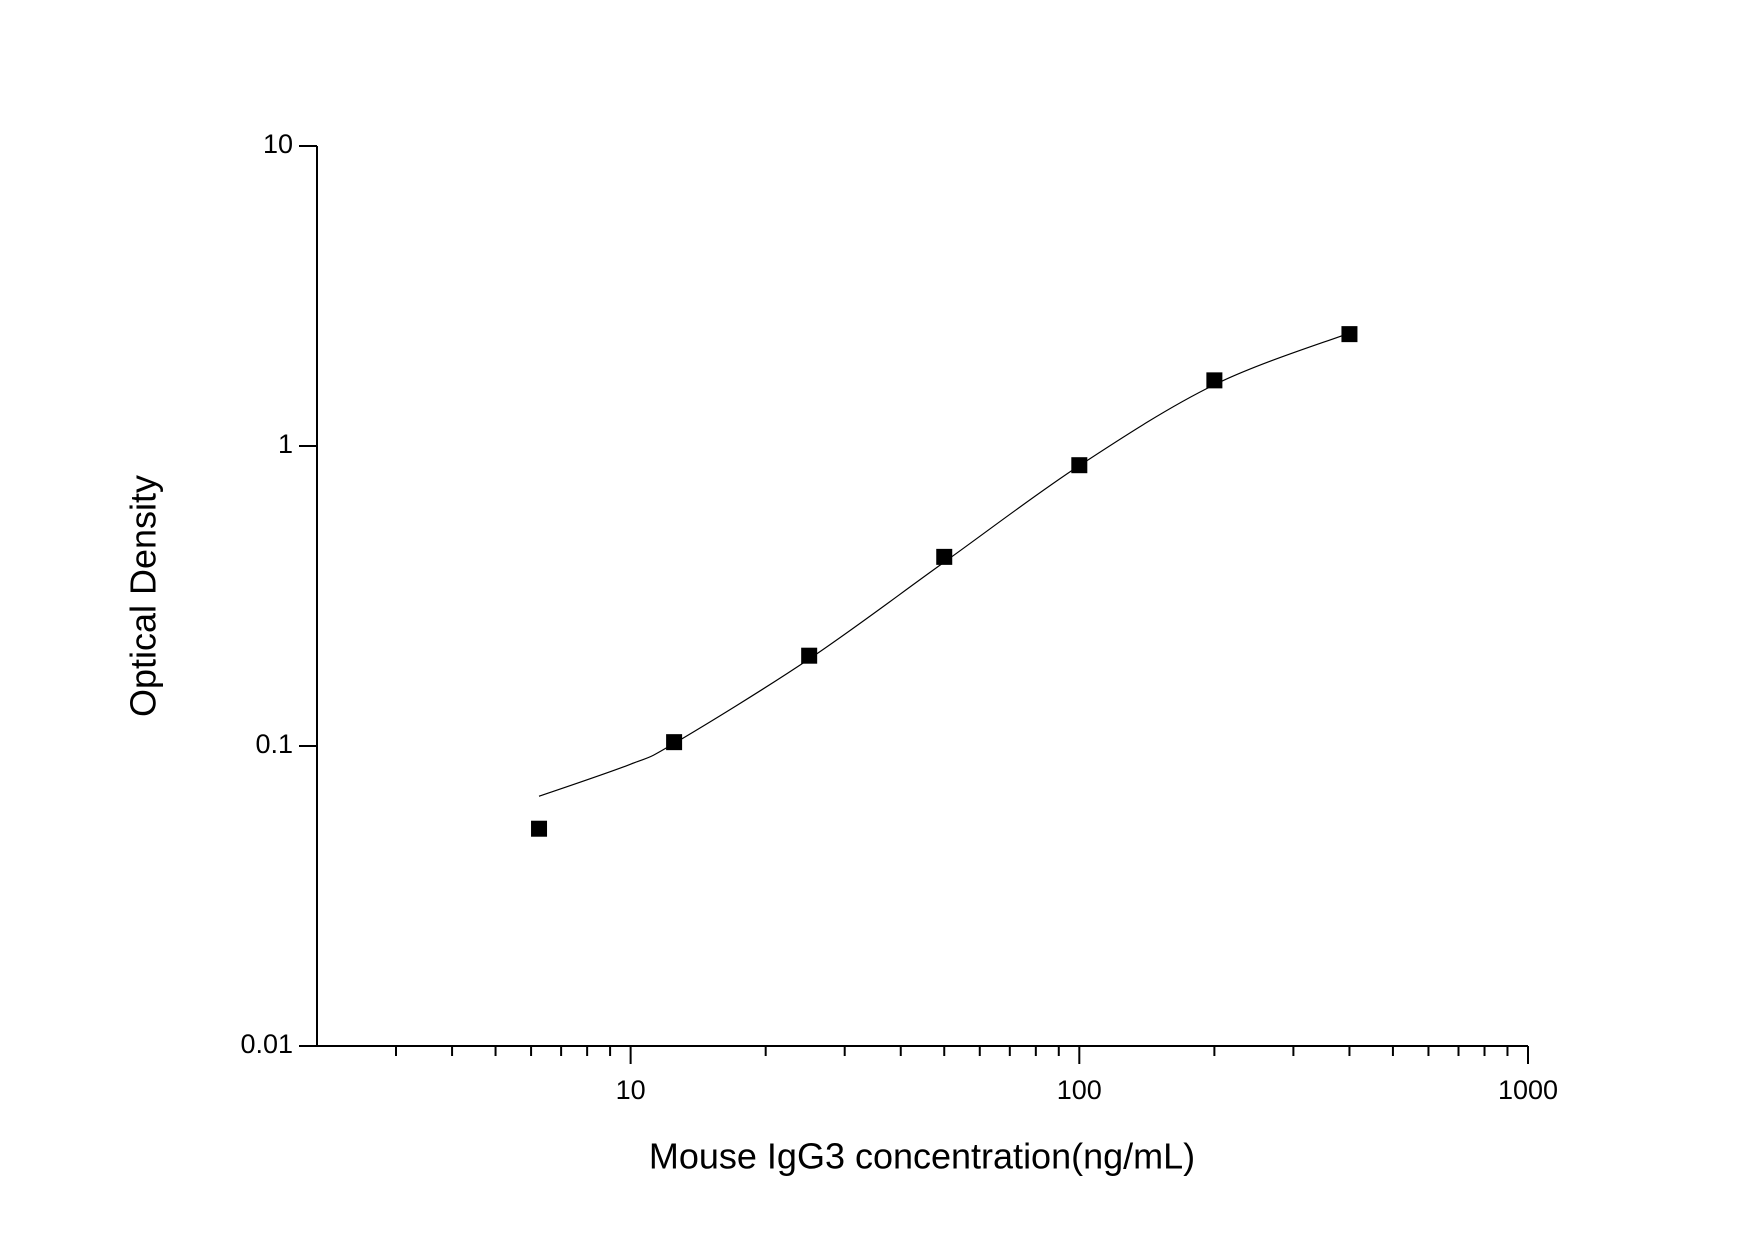 The width and height of the screenshot is (1755, 1240). Describe the element at coordinates (1079, 1090) in the screenshot. I see `x-tick-label: 100` at that location.